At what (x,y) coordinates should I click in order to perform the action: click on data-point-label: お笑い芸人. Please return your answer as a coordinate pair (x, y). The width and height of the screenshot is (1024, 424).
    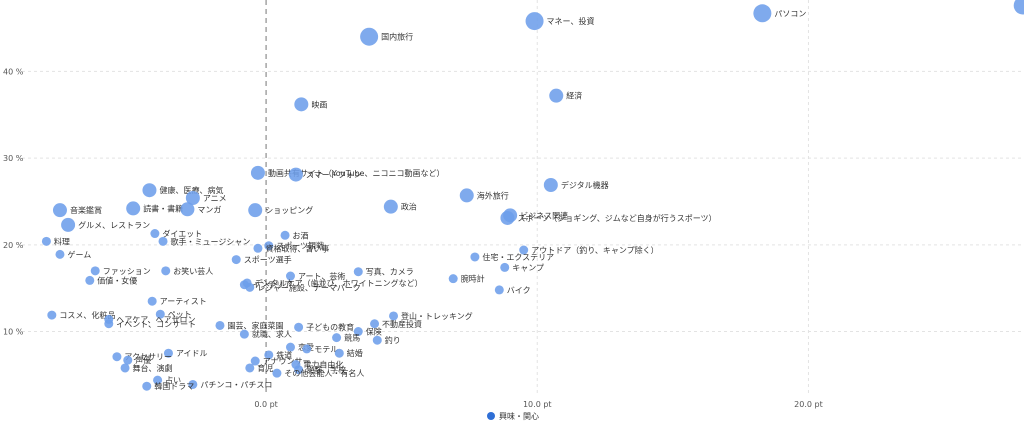
    Looking at the image, I should click on (193, 271).